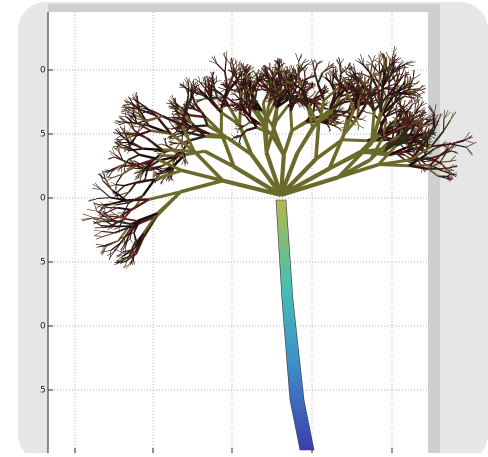  Describe the element at coordinates (244, 8) in the screenshot. I see `top-bar` at that location.